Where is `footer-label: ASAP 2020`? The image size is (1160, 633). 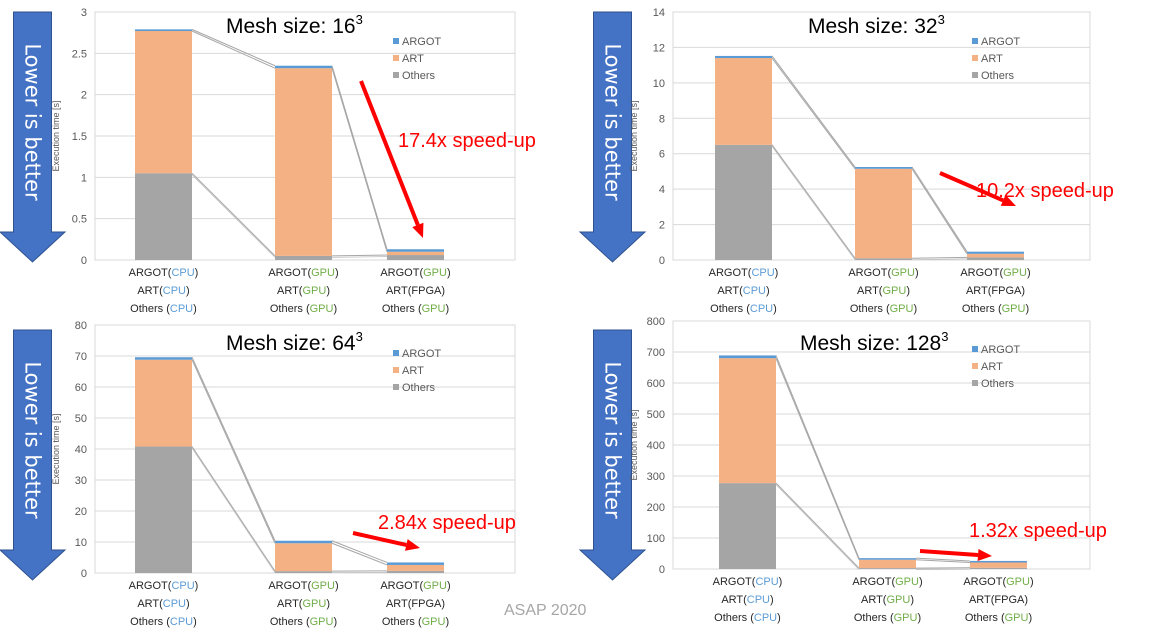 footer-label: ASAP 2020 is located at coordinates (545, 610).